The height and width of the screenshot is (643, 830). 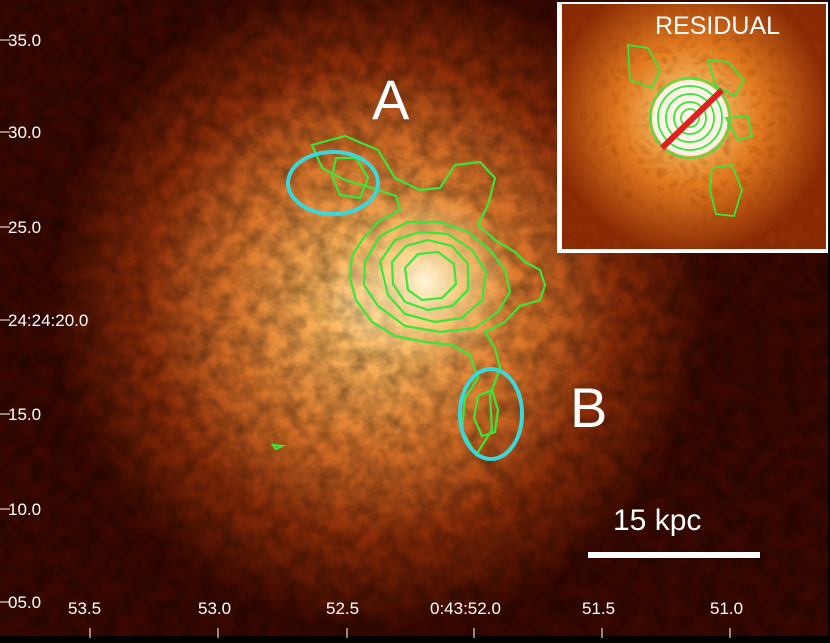 What do you see at coordinates (718, 26) in the screenshot?
I see `residual-label: RESIDUAL` at bounding box center [718, 26].